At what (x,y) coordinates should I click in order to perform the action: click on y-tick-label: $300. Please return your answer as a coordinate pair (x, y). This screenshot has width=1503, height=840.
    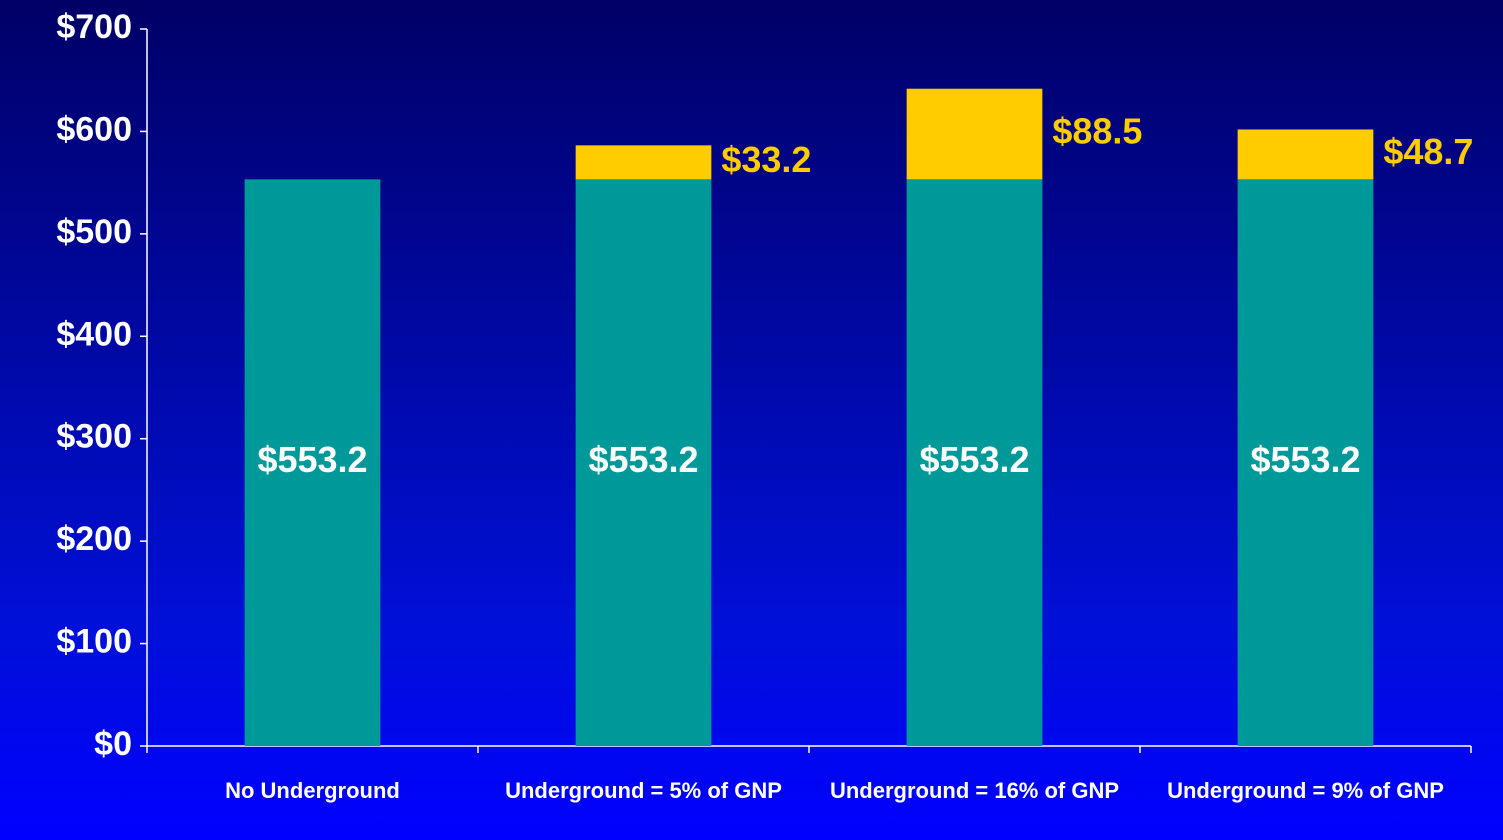
    Looking at the image, I should click on (94, 437).